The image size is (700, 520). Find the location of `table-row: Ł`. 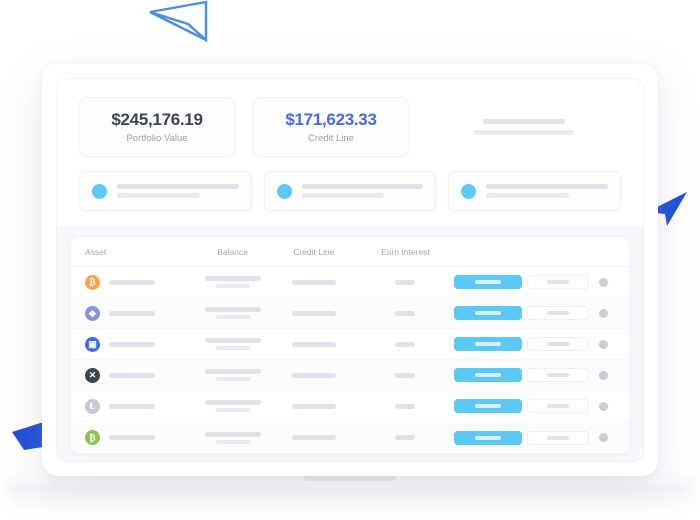

table-row: Ł is located at coordinates (350, 406).